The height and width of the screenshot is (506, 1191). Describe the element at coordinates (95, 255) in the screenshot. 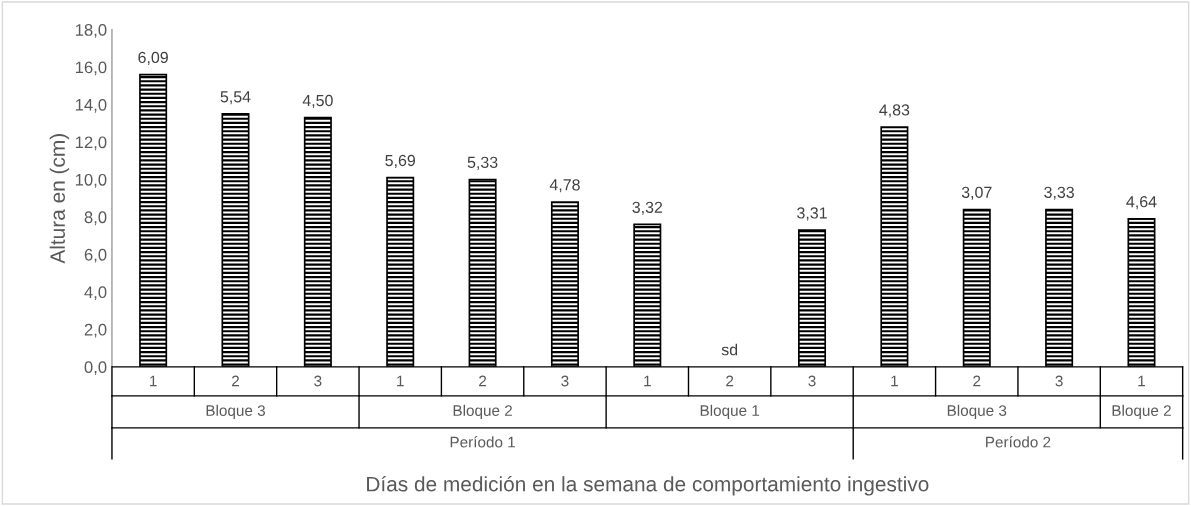

I see `y-tick-label: 6,0` at that location.